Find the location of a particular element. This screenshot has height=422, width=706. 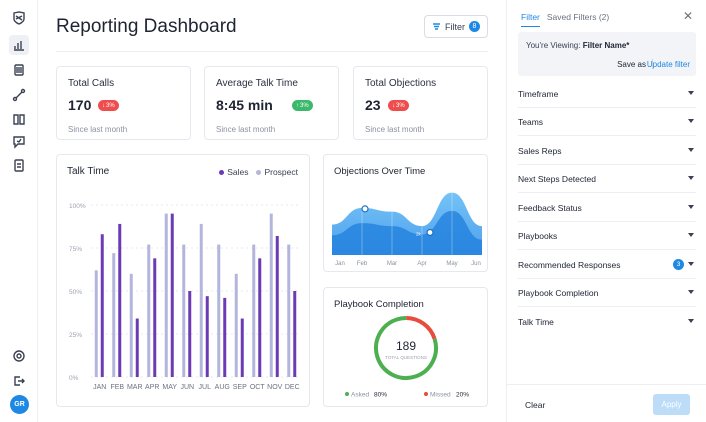

apply-button: Apply is located at coordinates (671, 404).